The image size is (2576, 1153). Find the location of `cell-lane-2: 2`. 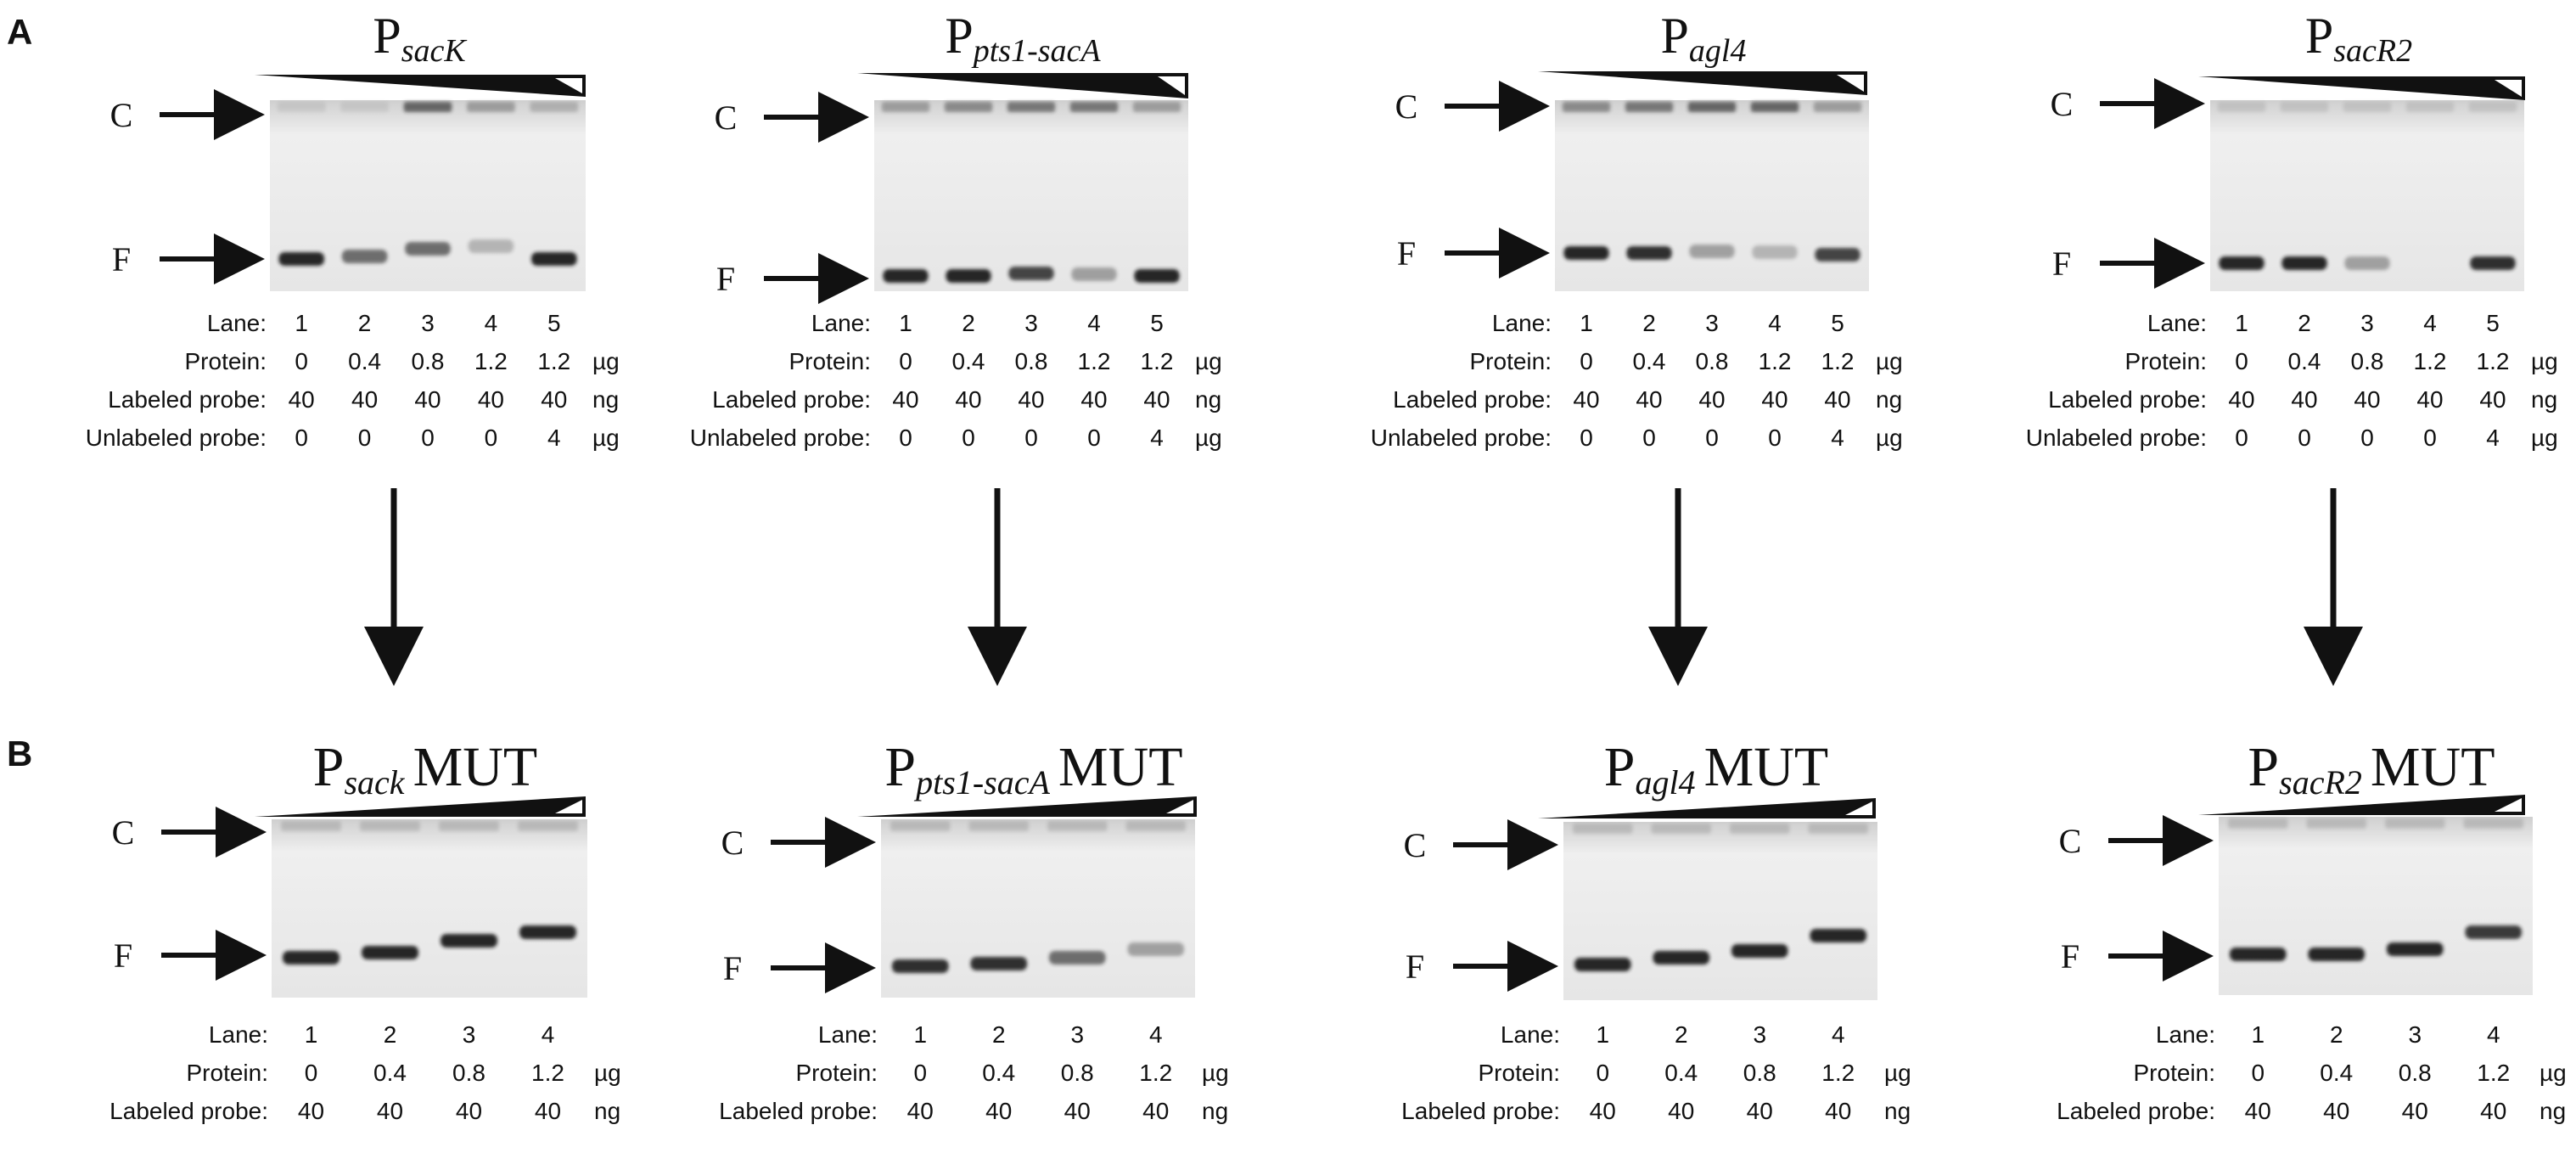

cell-lane-2: 2 is located at coordinates (1649, 323).